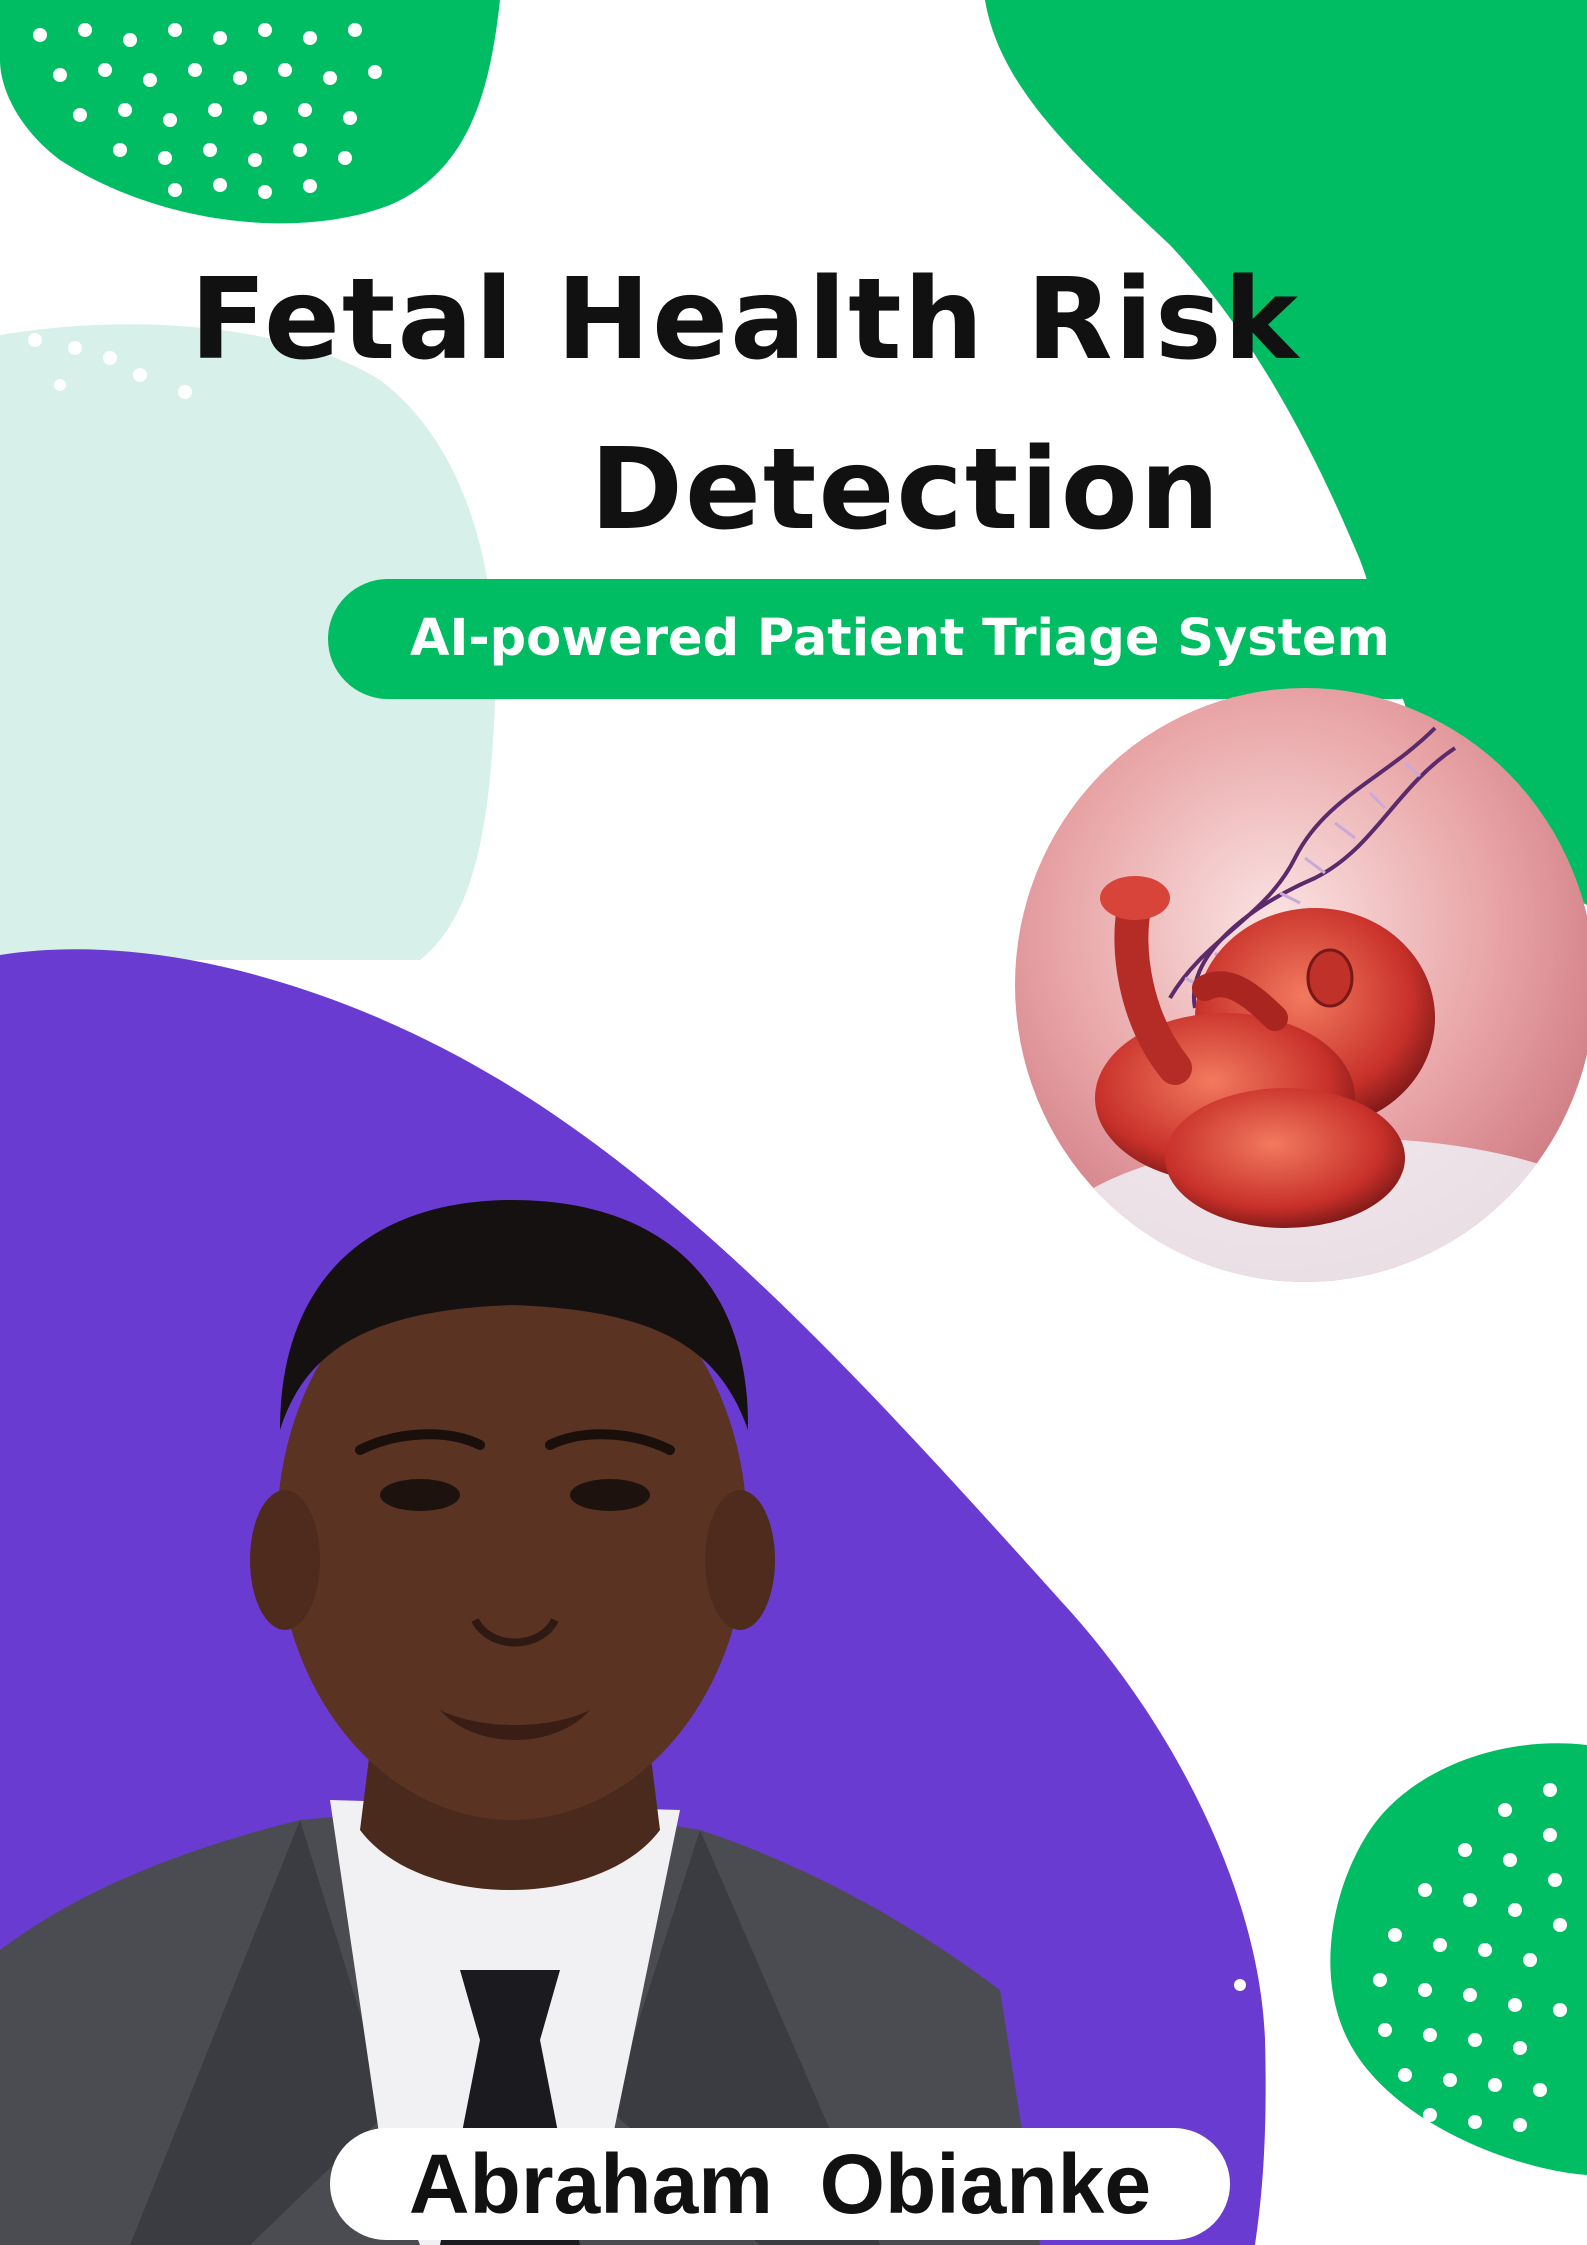 The width and height of the screenshot is (1587, 2245). I want to click on portrait-brows, so click(515, 1442).